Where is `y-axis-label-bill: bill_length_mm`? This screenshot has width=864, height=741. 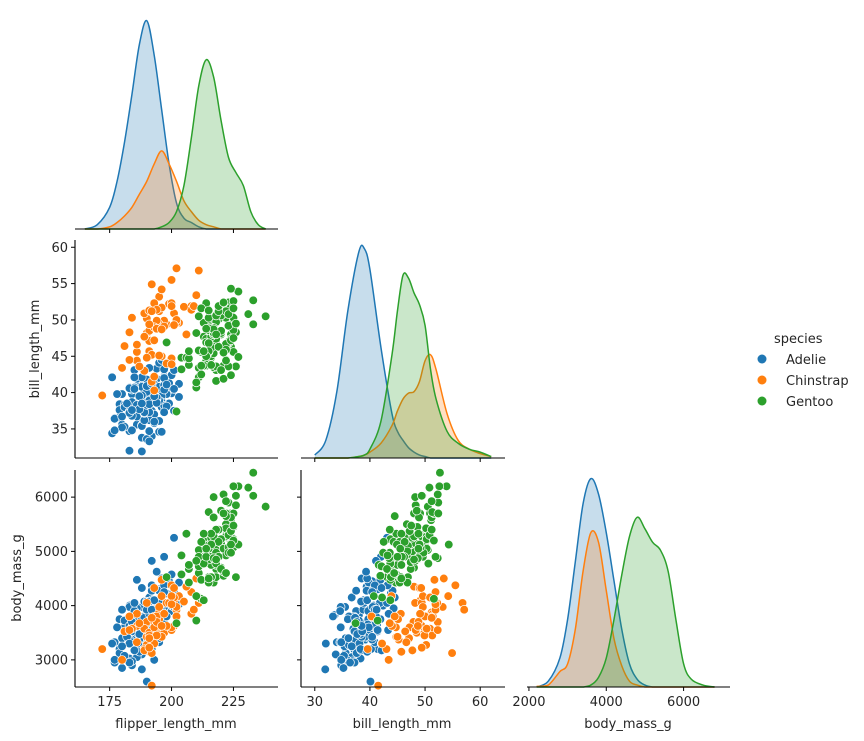 y-axis-label-bill: bill_length_mm is located at coordinates (35, 349).